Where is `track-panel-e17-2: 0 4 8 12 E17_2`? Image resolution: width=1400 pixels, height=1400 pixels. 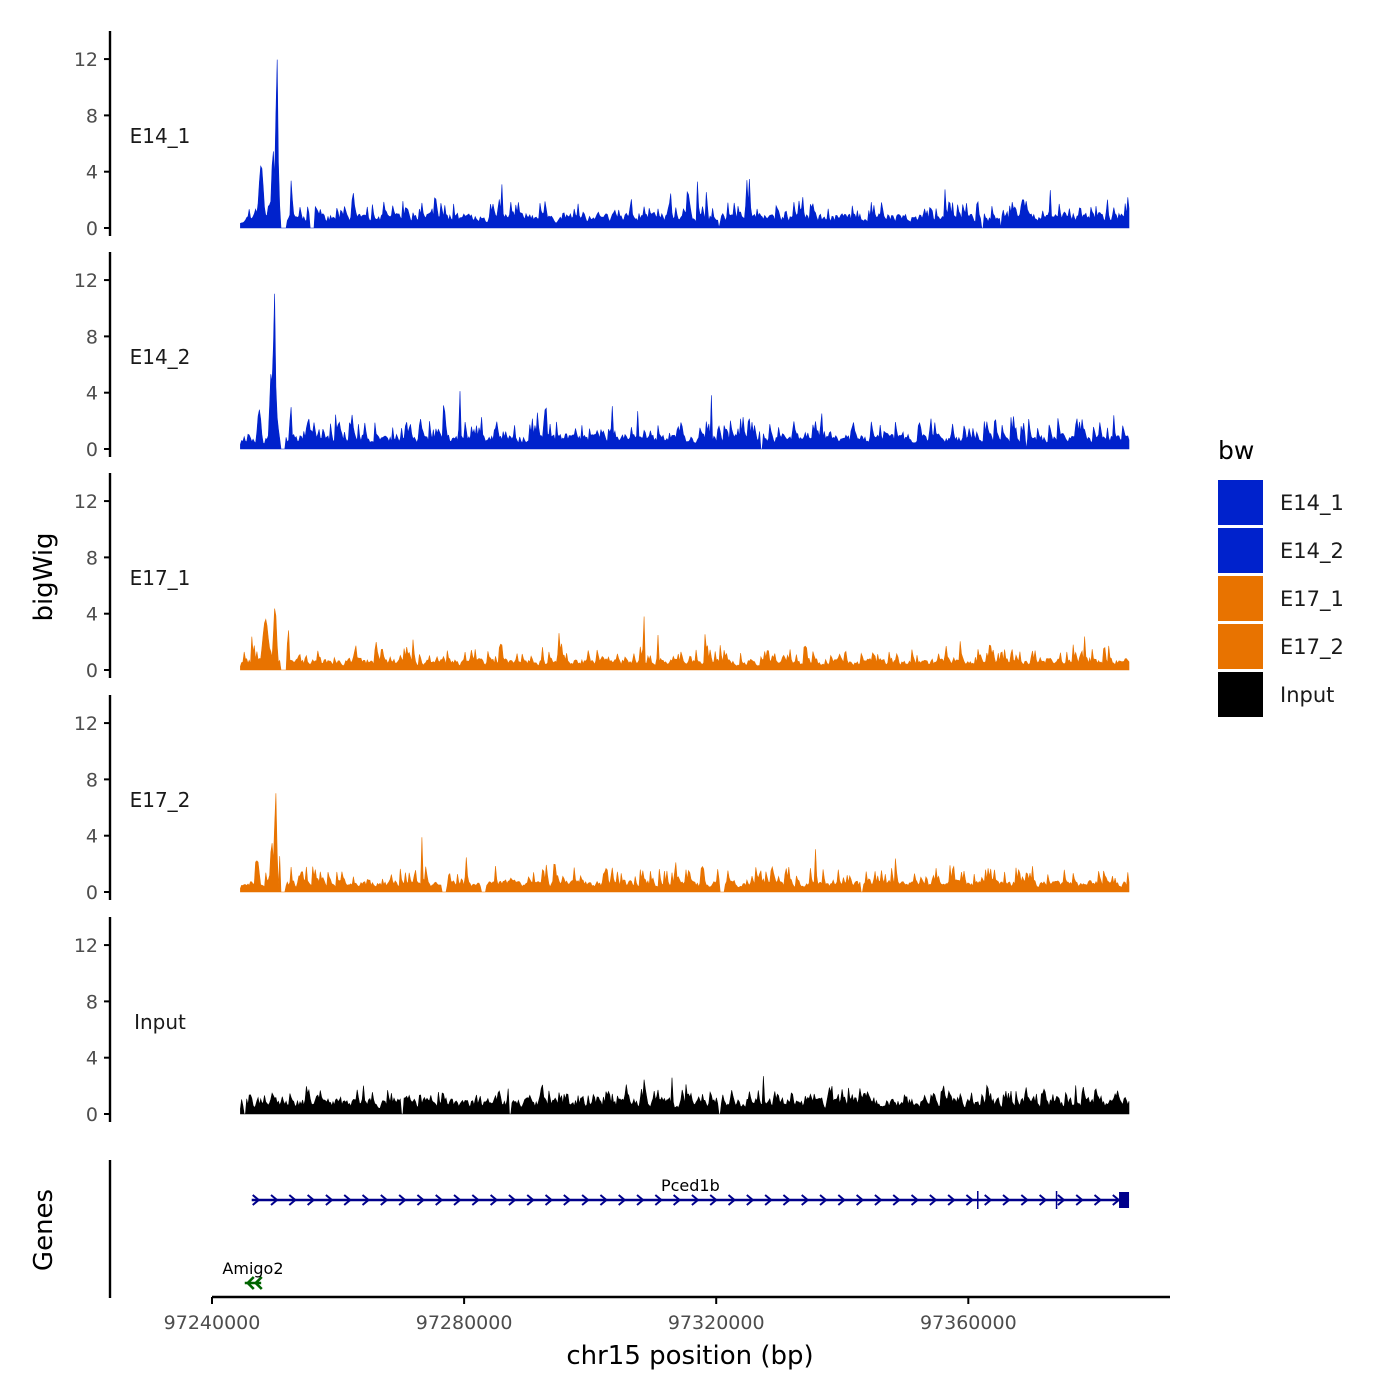 track-panel-e17-2: 0 4 8 12 E17_2 is located at coordinates (602, 799).